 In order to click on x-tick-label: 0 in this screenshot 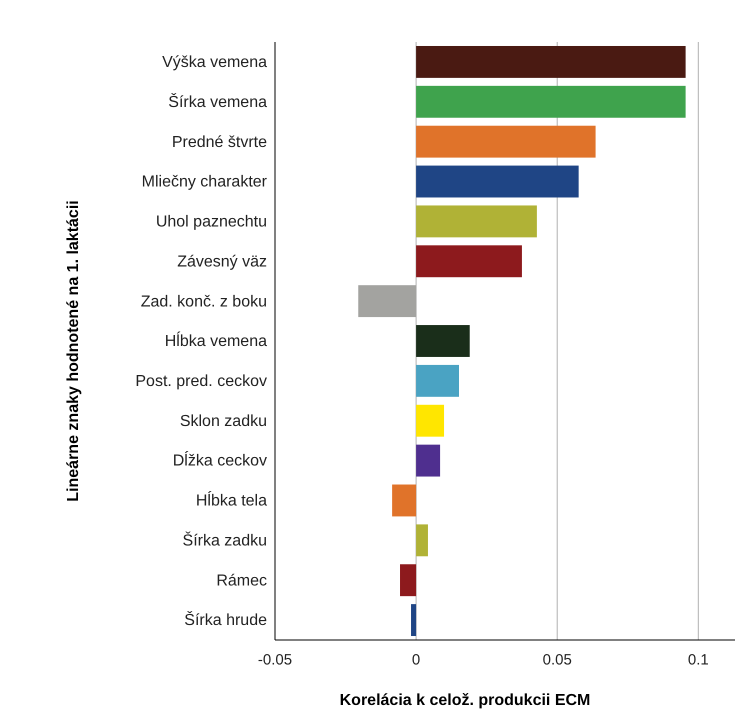, I will do `click(416, 660)`.